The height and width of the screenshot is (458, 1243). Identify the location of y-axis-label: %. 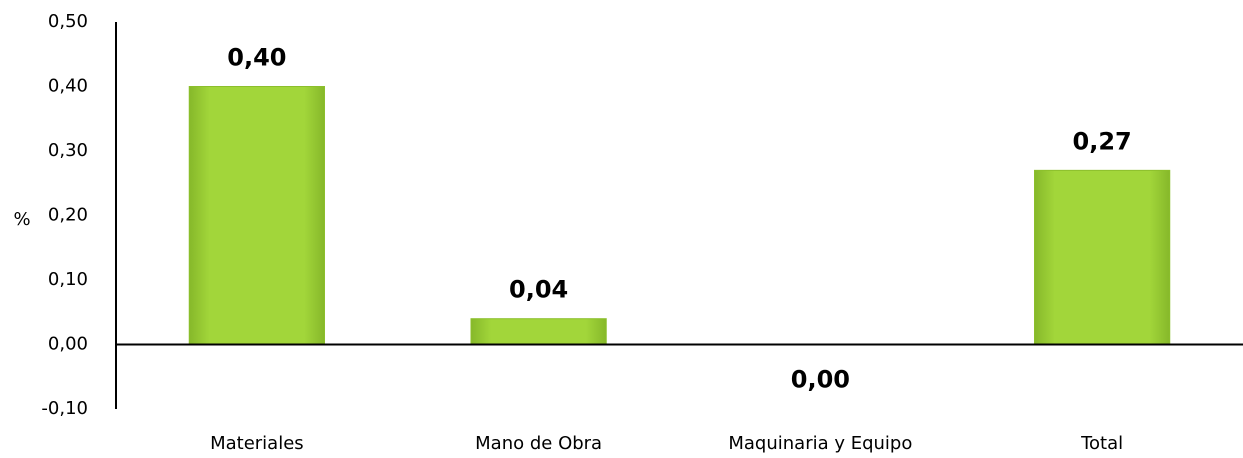
(21, 219).